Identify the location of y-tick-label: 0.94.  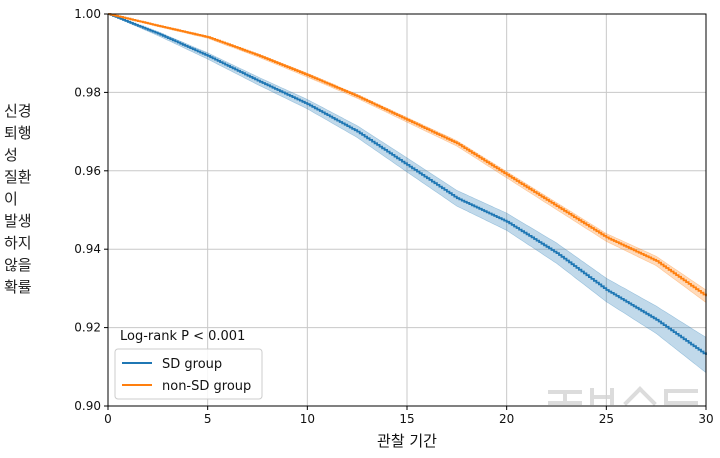
(87, 249).